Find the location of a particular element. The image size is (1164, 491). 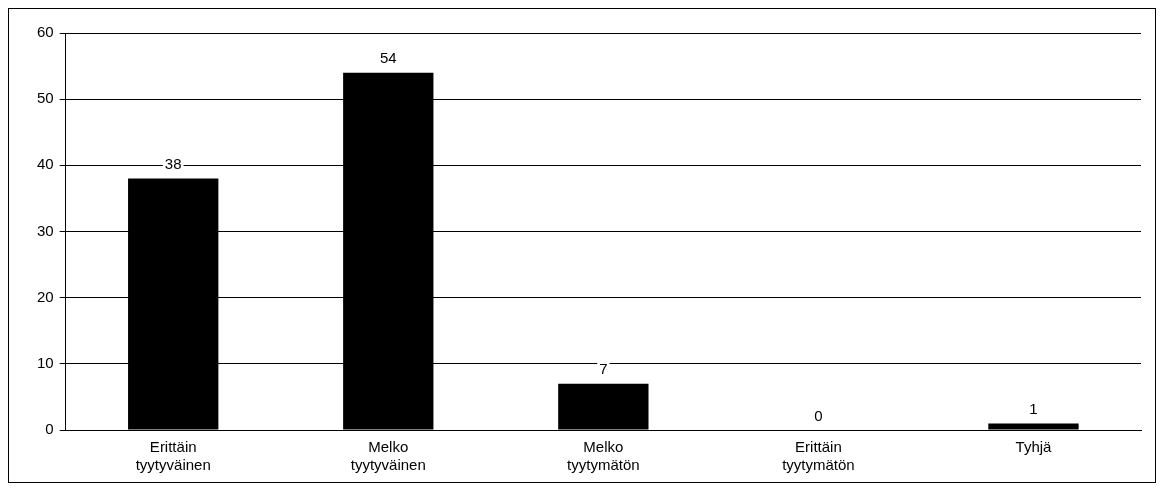

y-tick-label: 30 is located at coordinates (45, 230).